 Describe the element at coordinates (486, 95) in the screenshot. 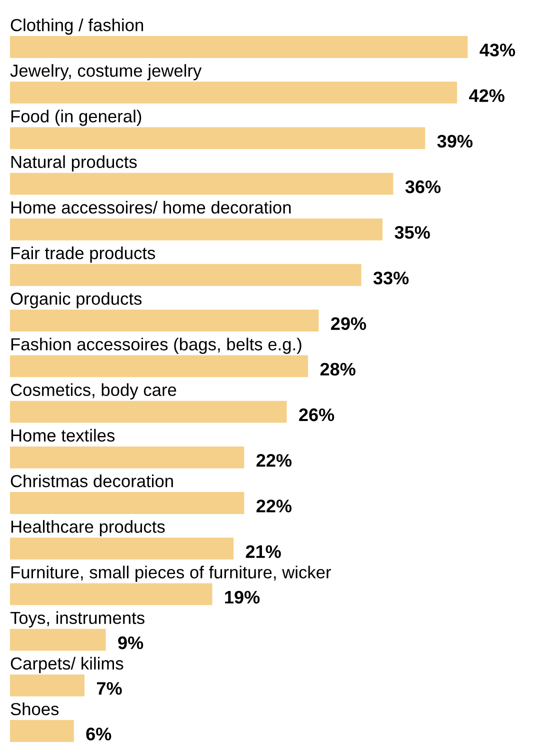

I see `data-label: 42%` at that location.